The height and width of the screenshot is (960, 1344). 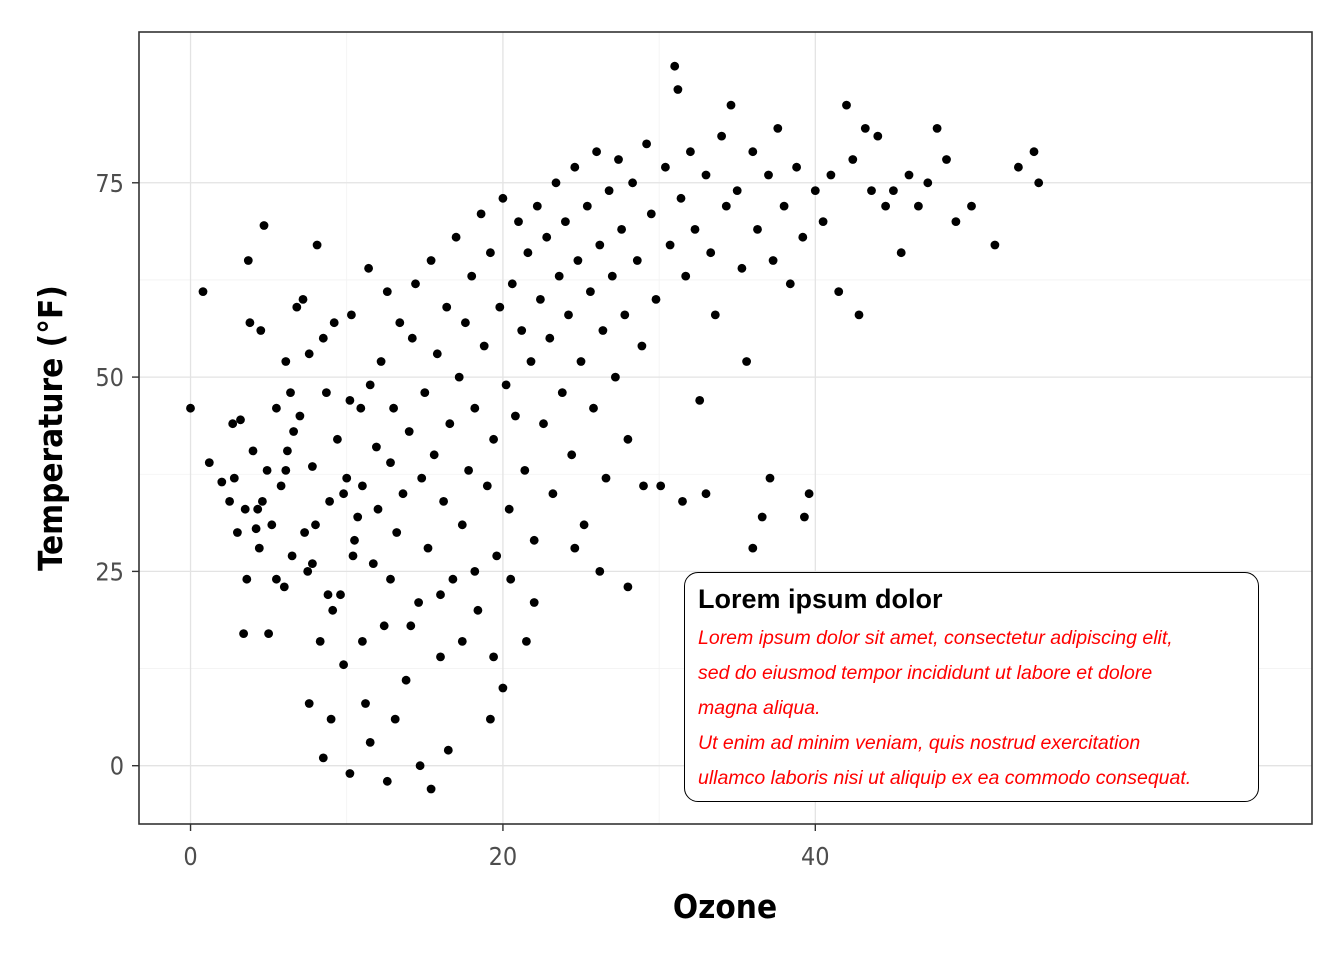 I want to click on x-tick-label: 20, so click(x=503, y=856).